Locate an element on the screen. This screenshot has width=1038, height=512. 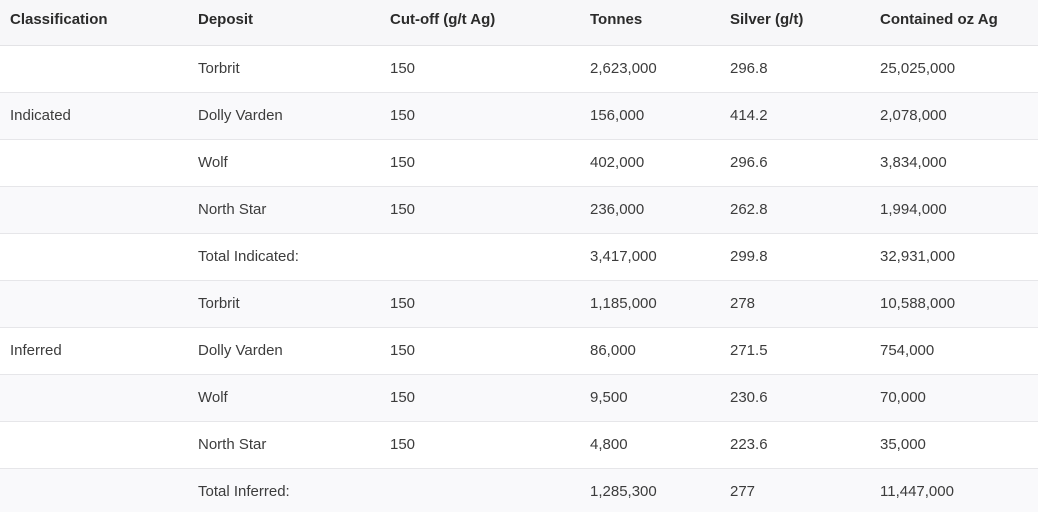
cell-tonnes: 236,000 is located at coordinates (650, 210).